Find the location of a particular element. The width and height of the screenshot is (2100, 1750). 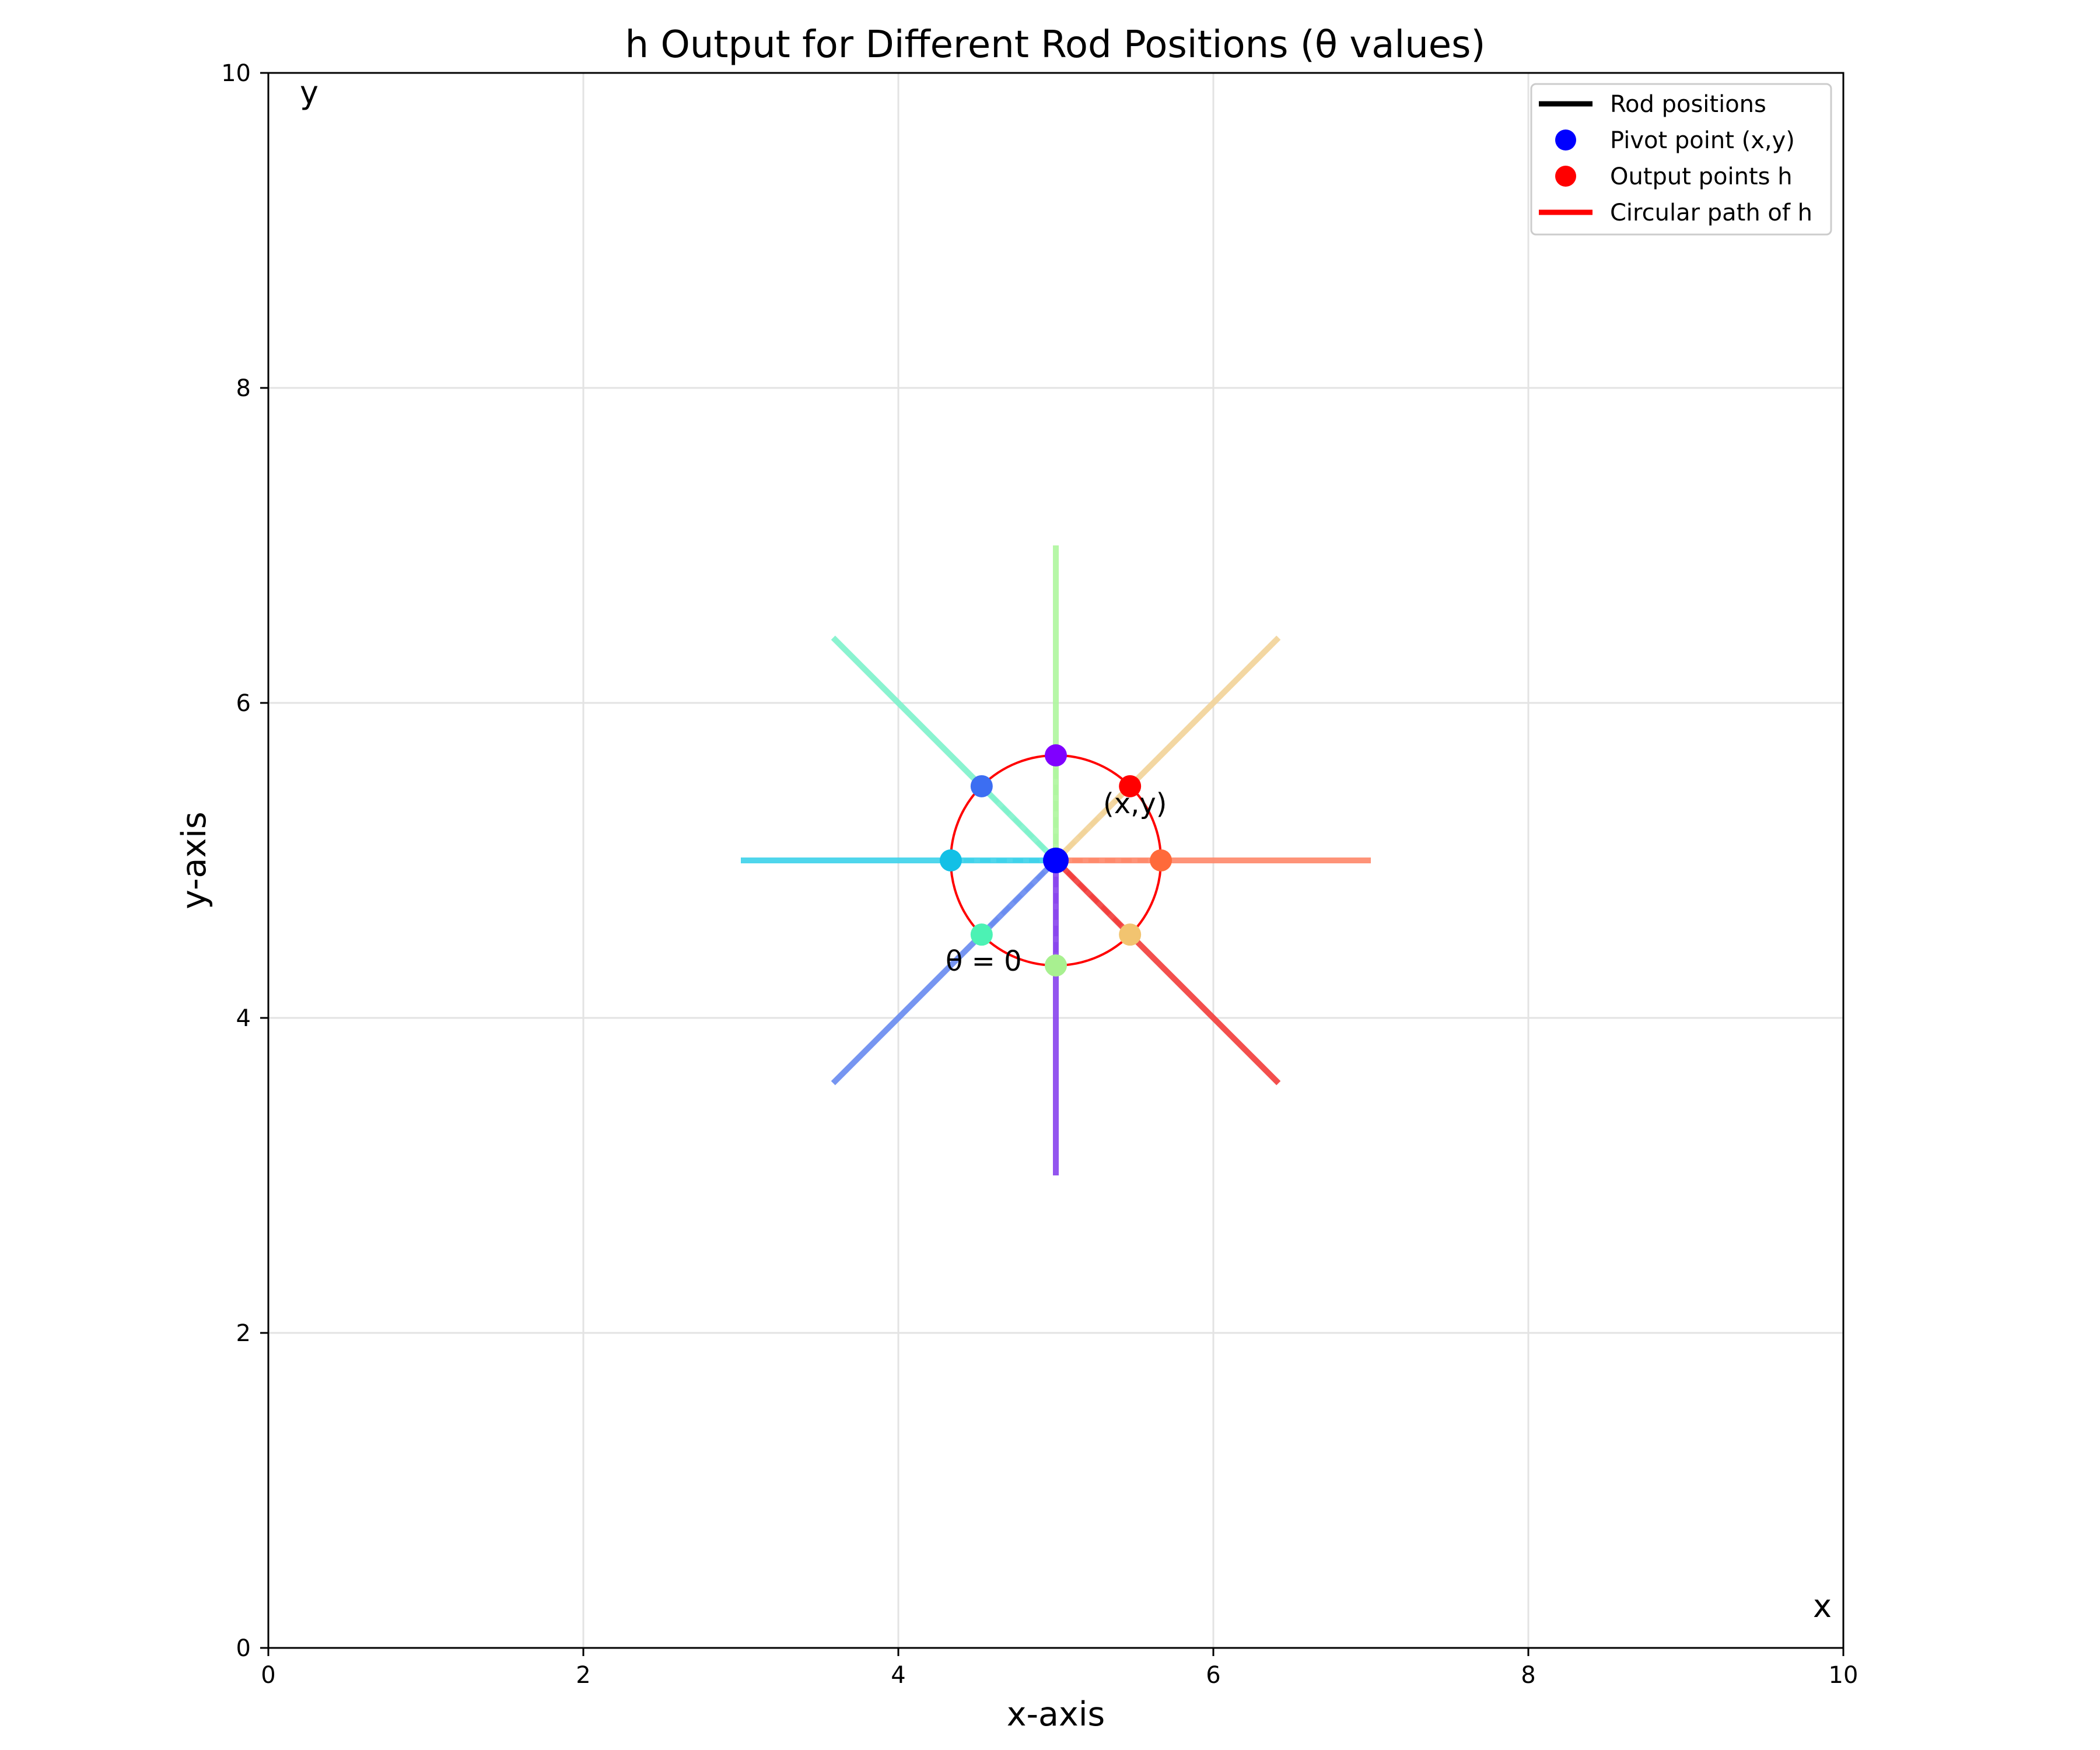

x-axis-label: x-axis is located at coordinates (1056, 1714).